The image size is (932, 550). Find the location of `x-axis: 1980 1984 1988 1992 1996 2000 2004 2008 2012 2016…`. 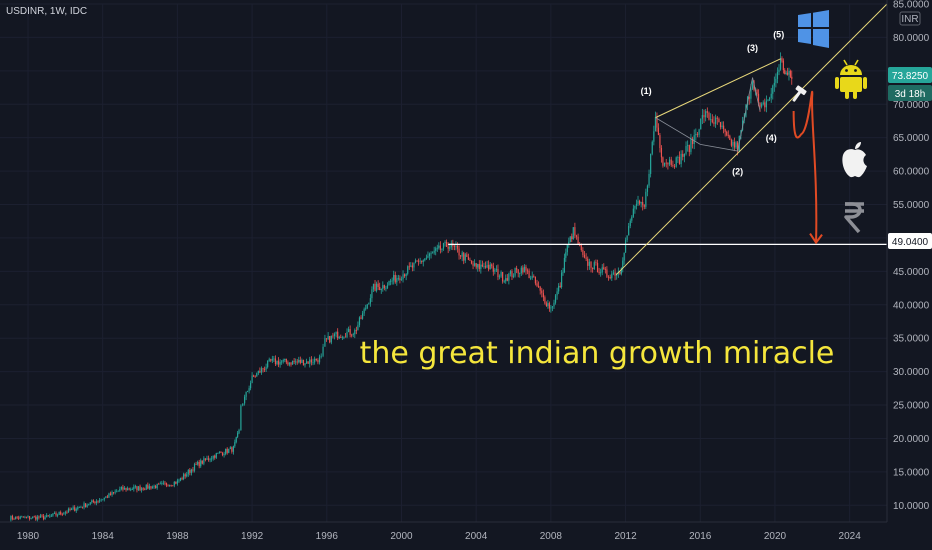

x-axis: 1980 1984 1988 1992 1996 2000 2004 2008 2012 2016… is located at coordinates (439, 536).